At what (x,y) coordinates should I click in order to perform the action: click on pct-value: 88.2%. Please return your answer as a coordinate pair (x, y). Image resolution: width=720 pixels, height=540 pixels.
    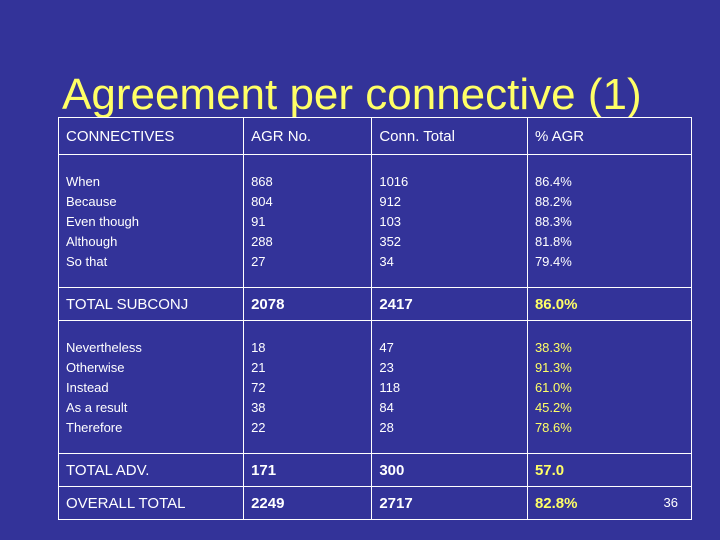
    Looking at the image, I should click on (553, 201).